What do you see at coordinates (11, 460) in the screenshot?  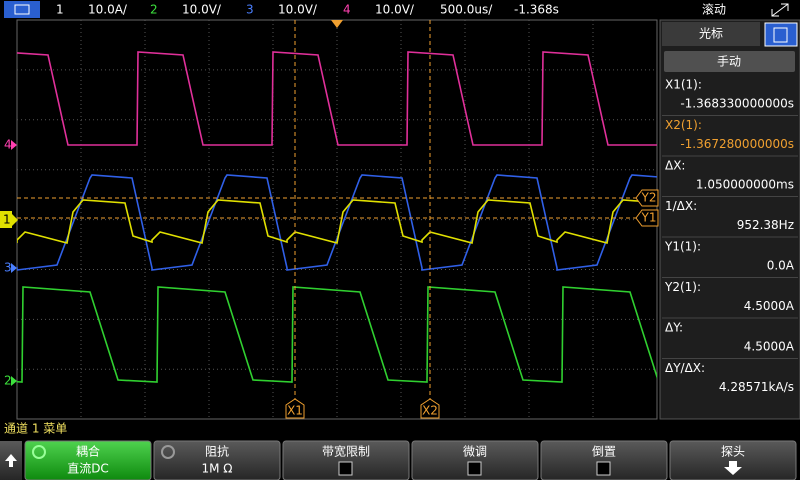 I see `up-arrow` at bounding box center [11, 460].